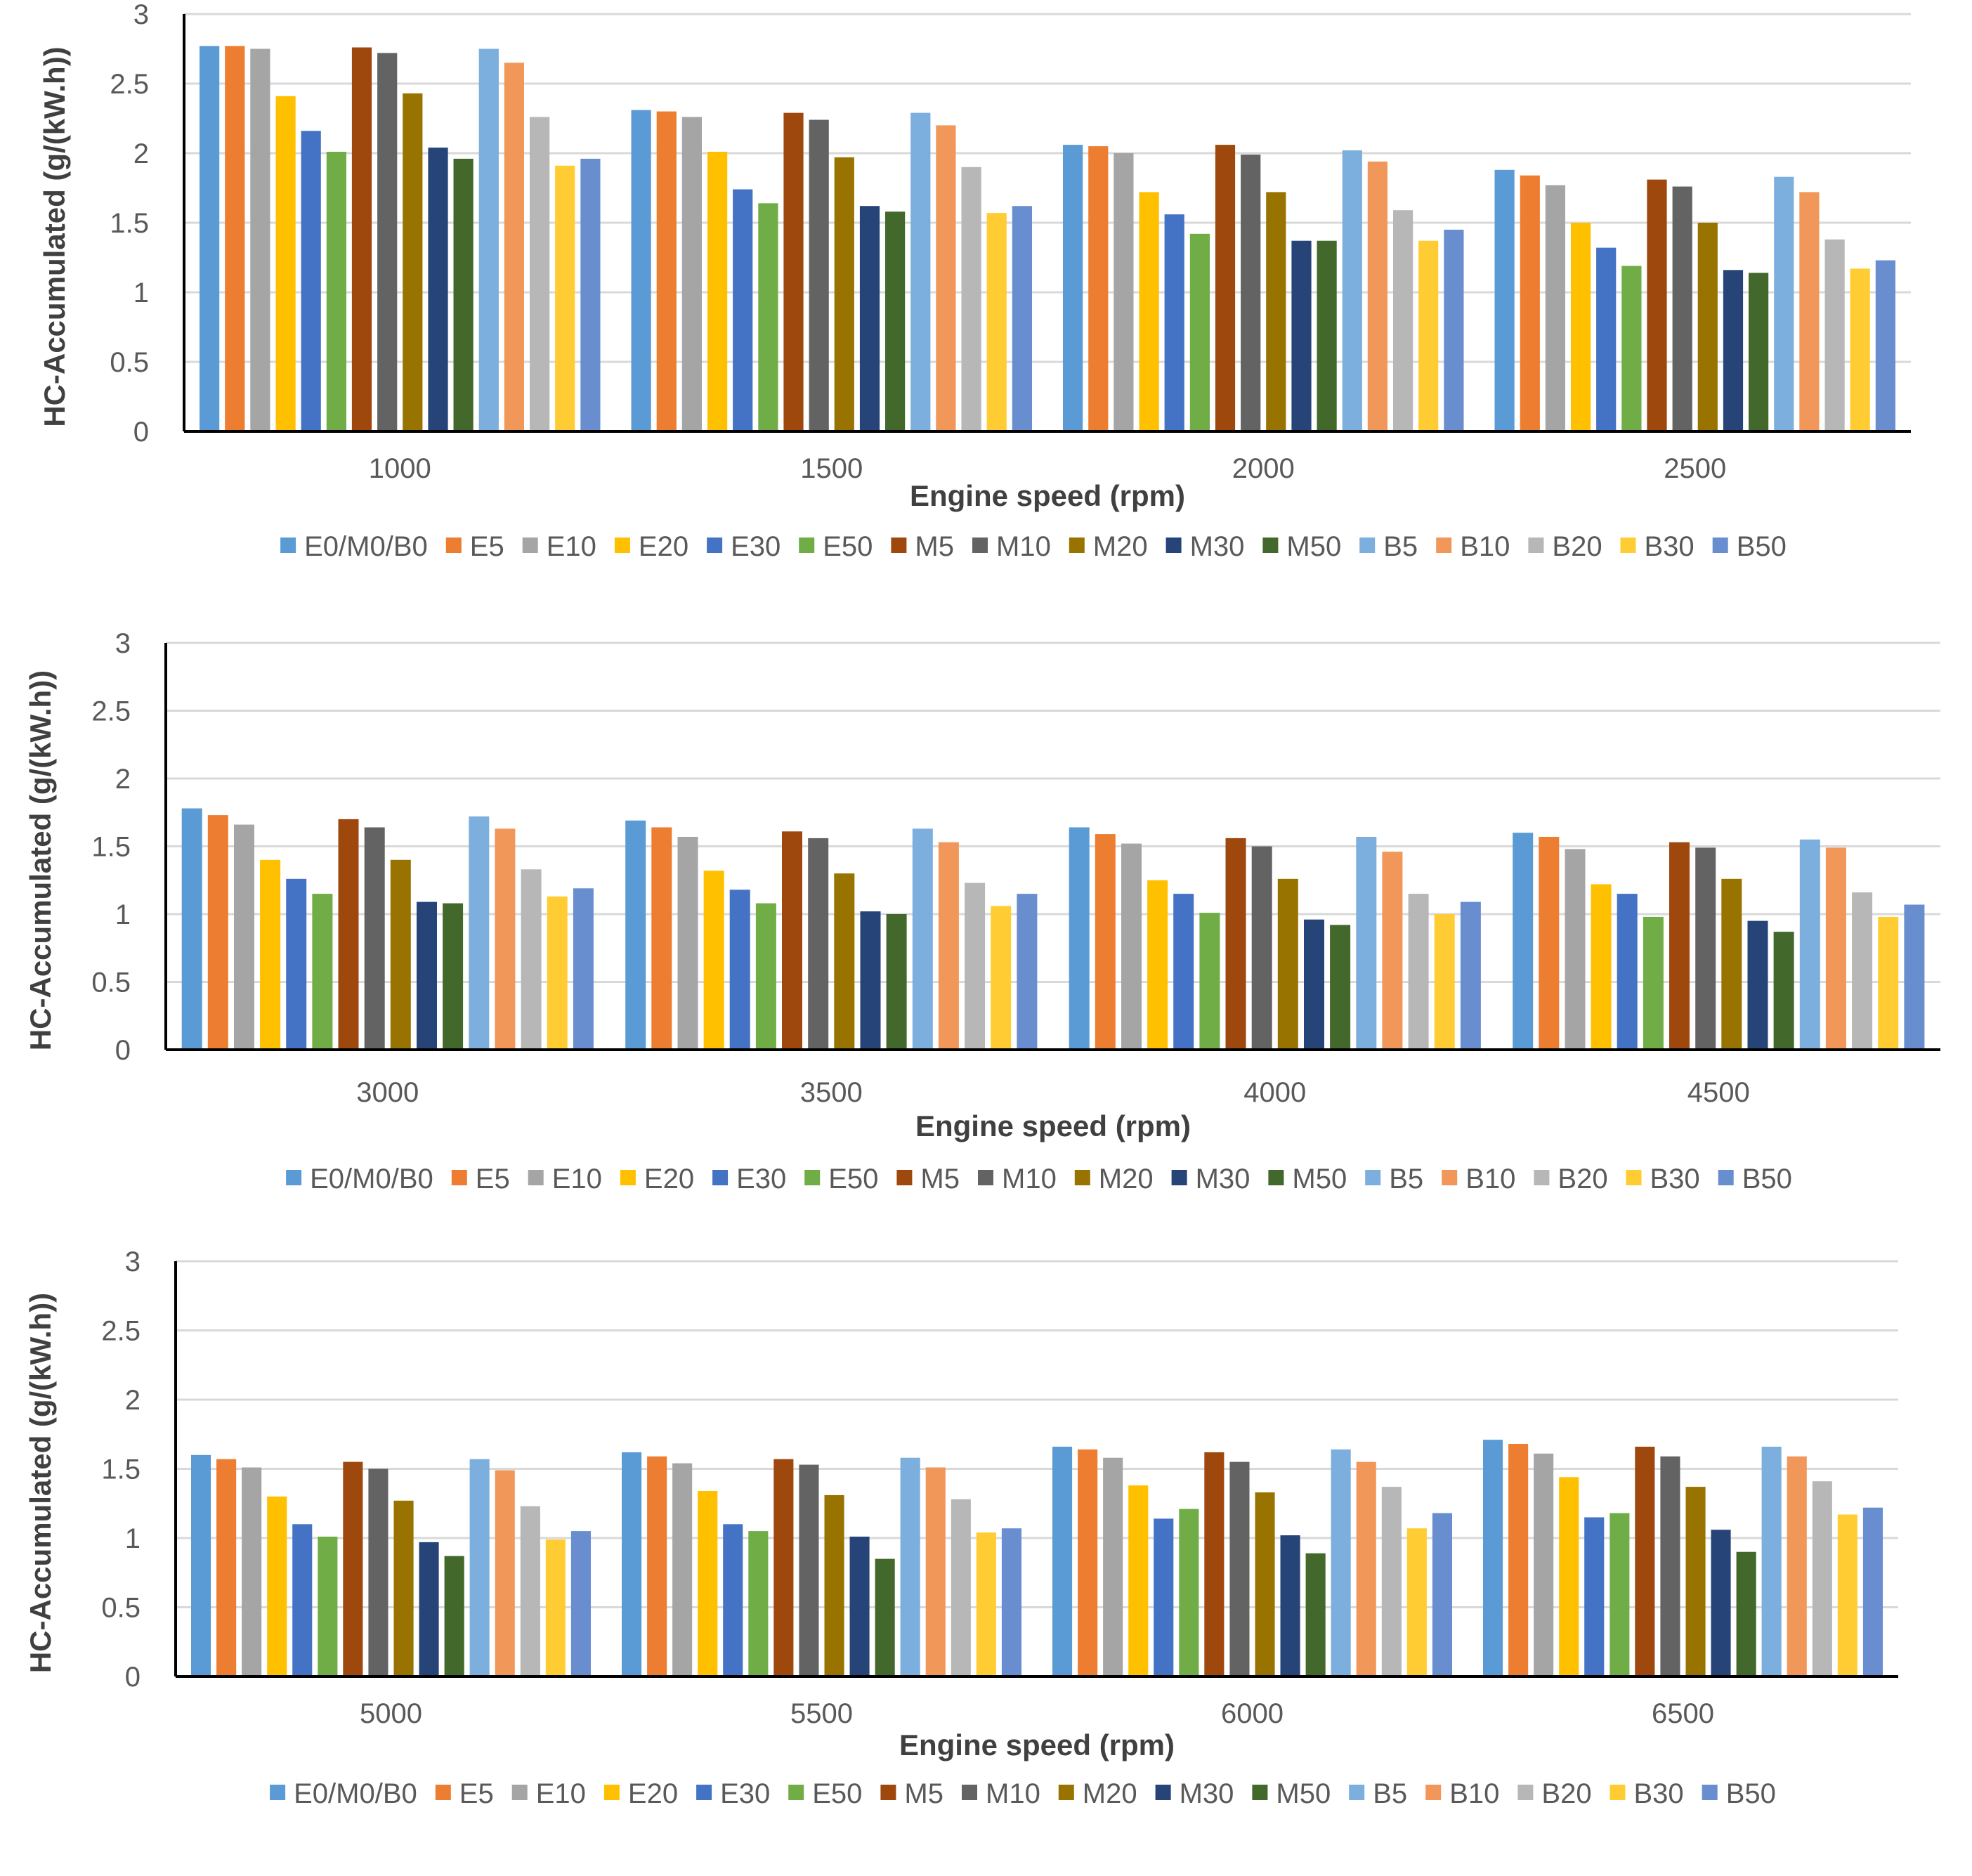 The height and width of the screenshot is (1876, 1972). What do you see at coordinates (133, 1539) in the screenshot?
I see `y-tick-label: 1` at bounding box center [133, 1539].